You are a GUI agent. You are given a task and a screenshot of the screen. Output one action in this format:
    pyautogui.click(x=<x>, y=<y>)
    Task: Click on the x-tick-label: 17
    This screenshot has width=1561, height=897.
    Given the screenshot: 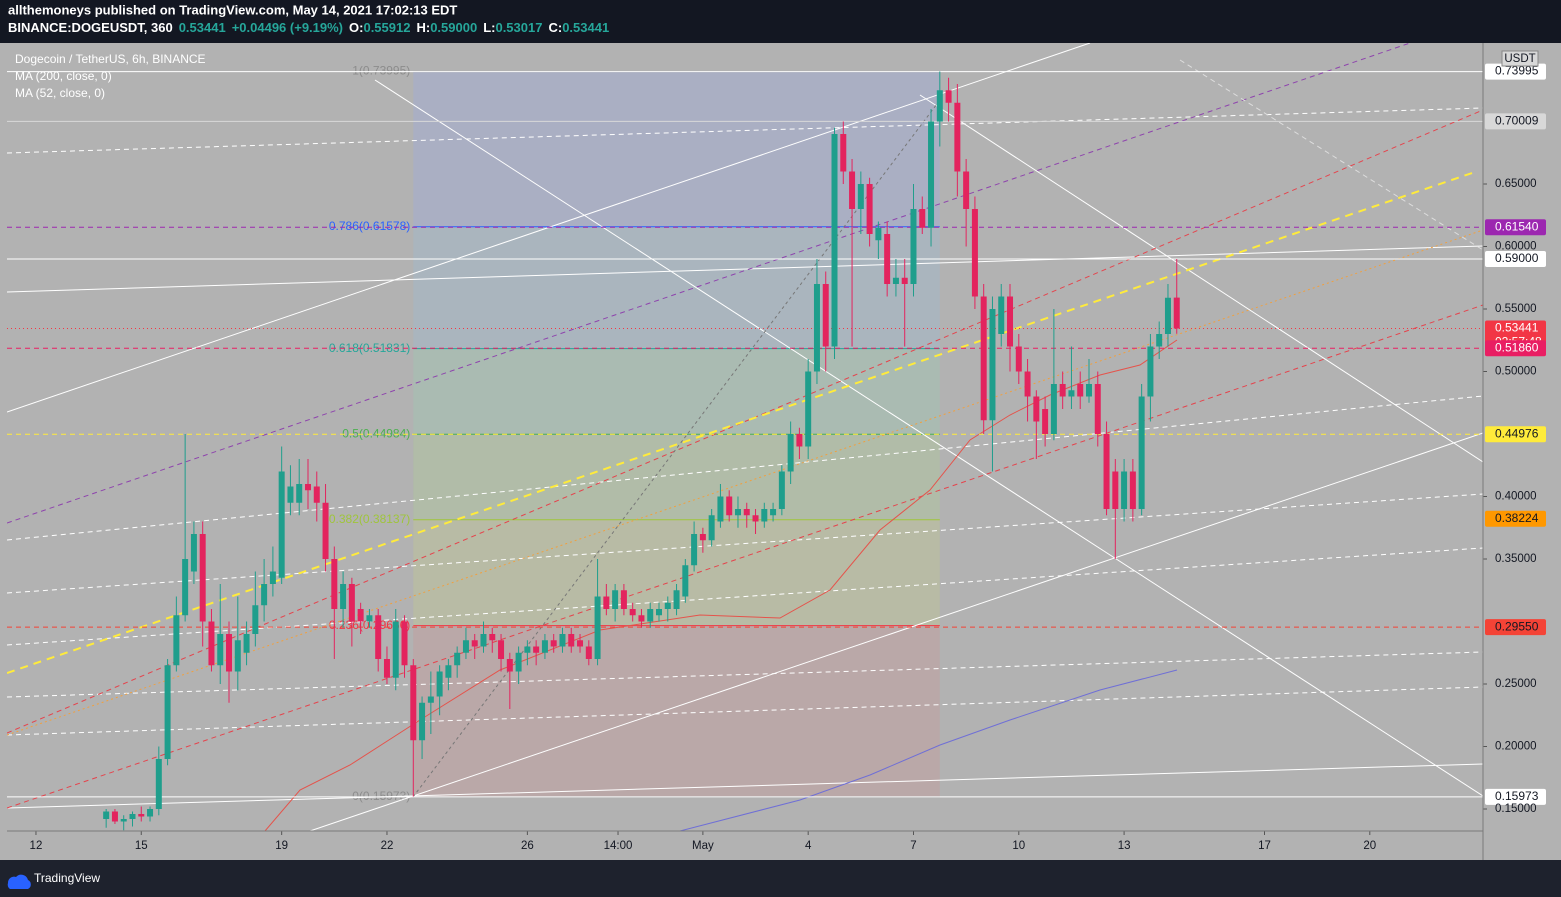 What is the action you would take?
    pyautogui.click(x=1264, y=846)
    